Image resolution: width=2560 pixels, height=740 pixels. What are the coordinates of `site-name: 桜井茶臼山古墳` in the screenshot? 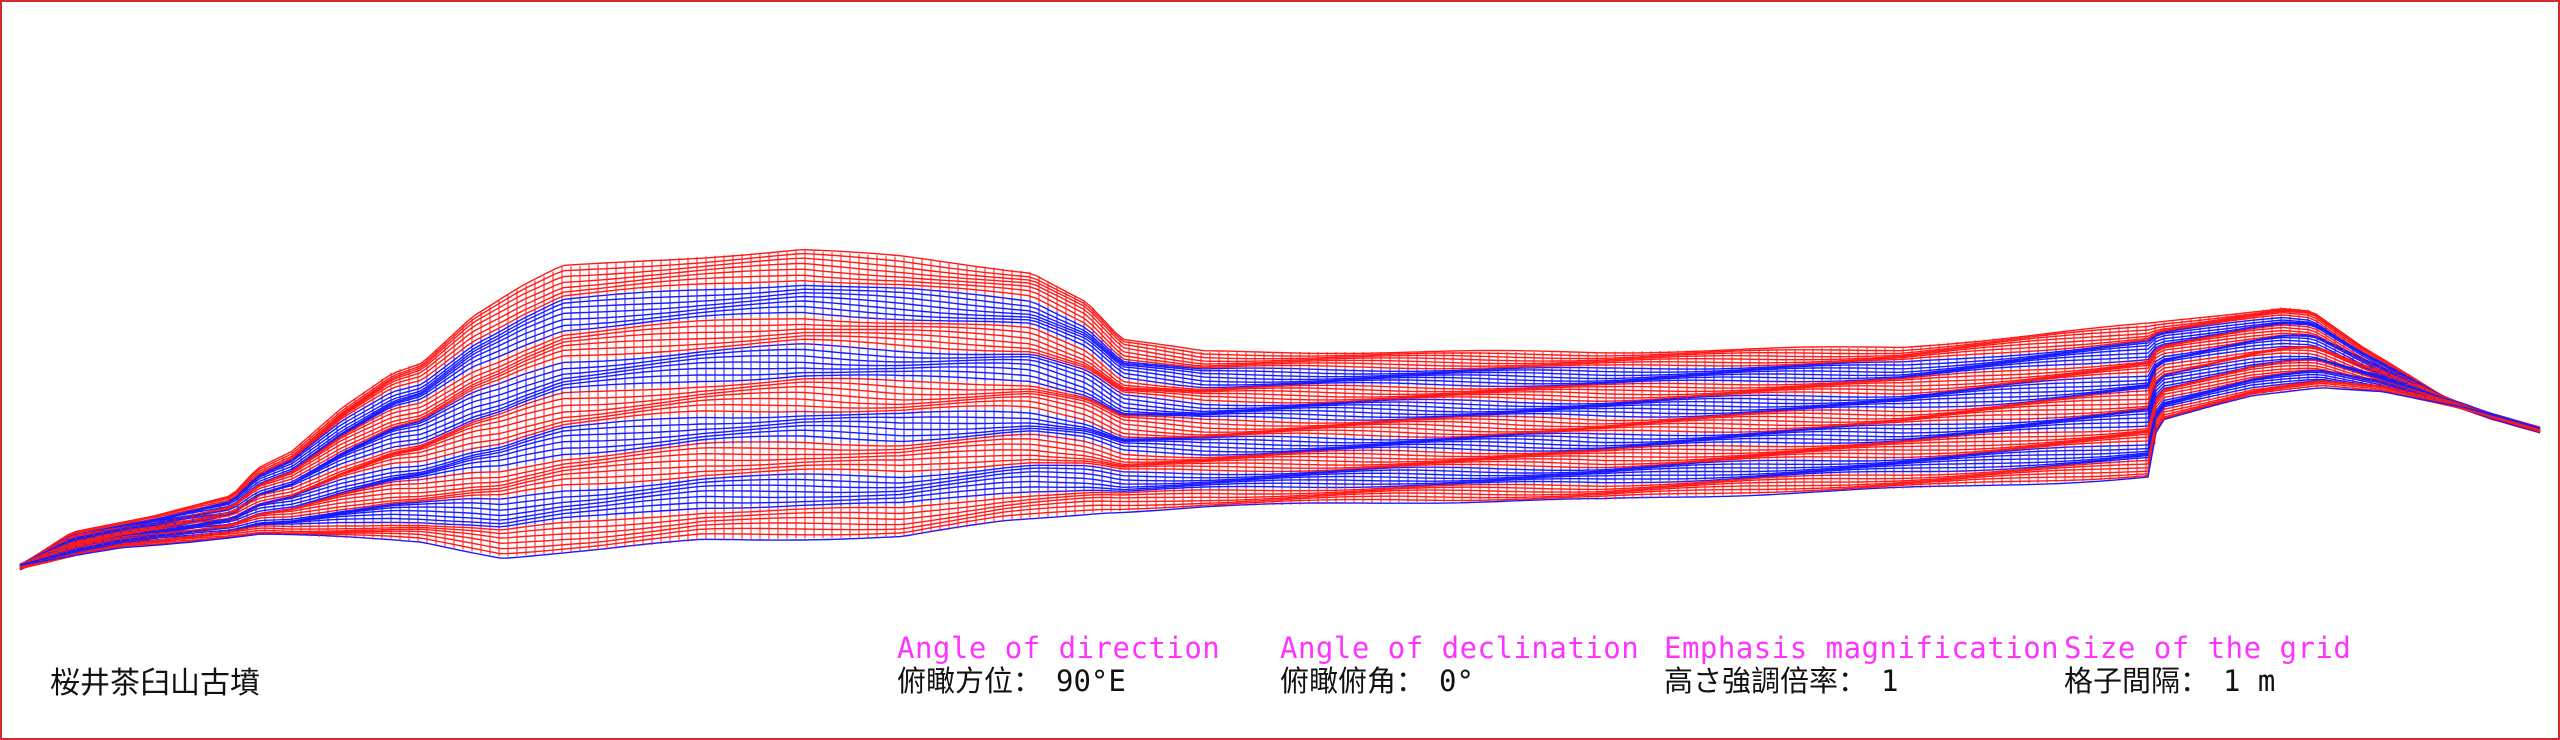 It's located at (155, 683).